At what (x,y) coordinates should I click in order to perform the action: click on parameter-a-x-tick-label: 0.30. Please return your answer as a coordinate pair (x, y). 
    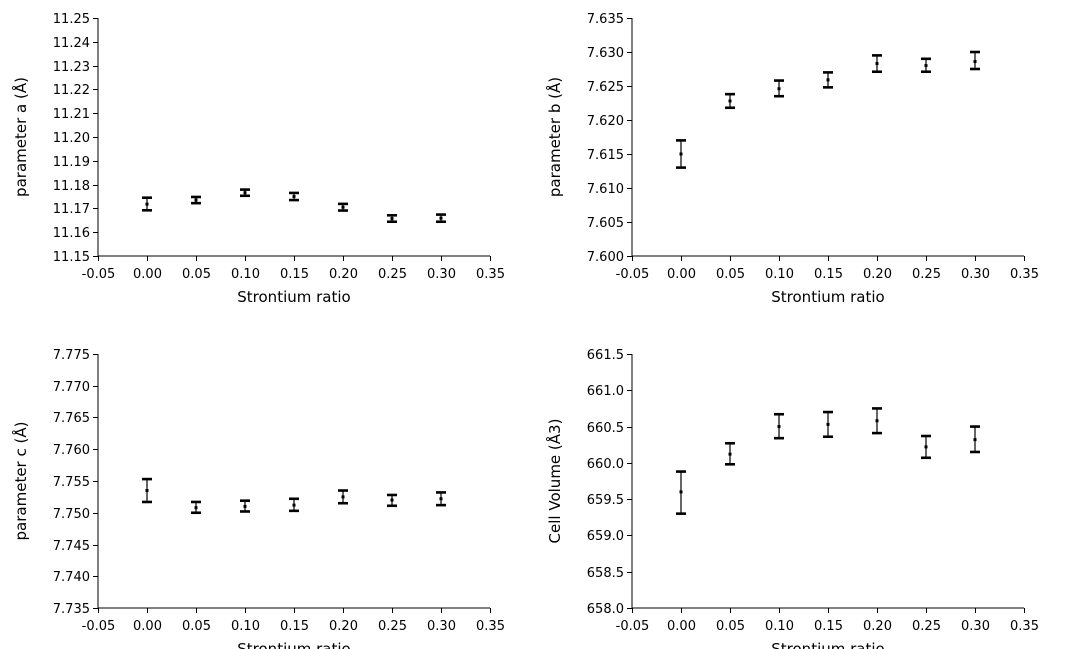
    Looking at the image, I should click on (441, 274).